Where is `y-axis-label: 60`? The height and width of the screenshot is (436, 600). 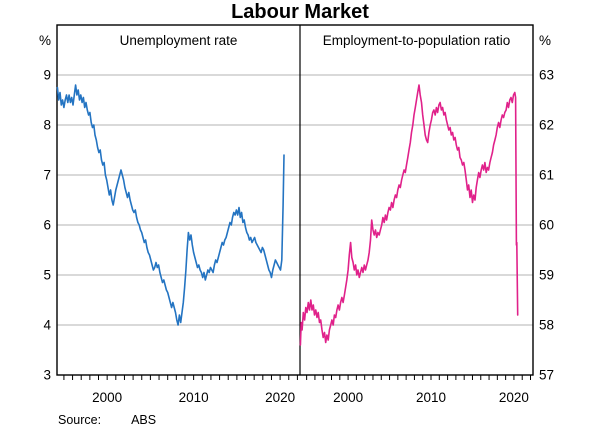
y-axis-label: 60 is located at coordinates (546, 225).